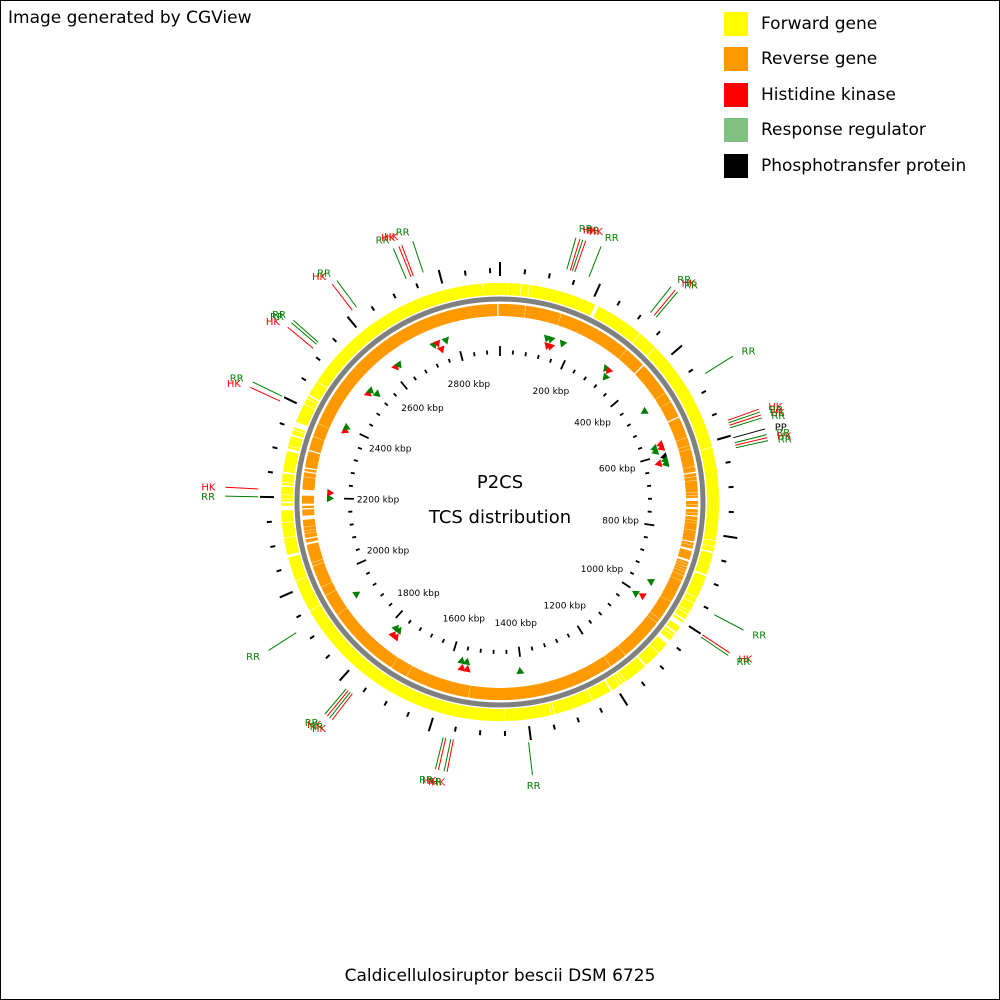 The image size is (1000, 1000). I want to click on inner-tick-ring, so click(499, 501).